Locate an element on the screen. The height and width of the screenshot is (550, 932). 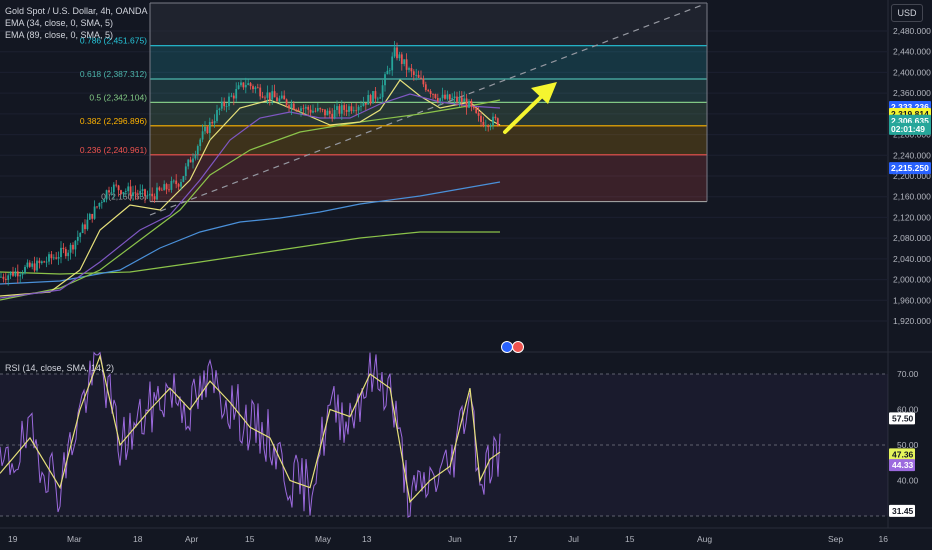
event-flag-icon is located at coordinates (507, 347).